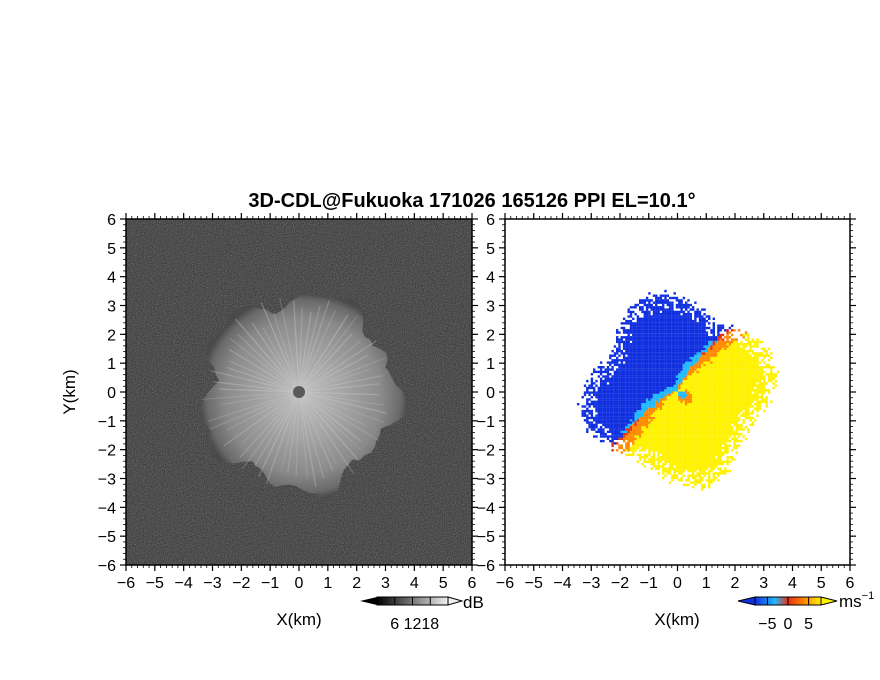 This screenshot has width=880, height=680. What do you see at coordinates (294, 392) in the screenshot?
I see `snr-radial-streaks` at bounding box center [294, 392].